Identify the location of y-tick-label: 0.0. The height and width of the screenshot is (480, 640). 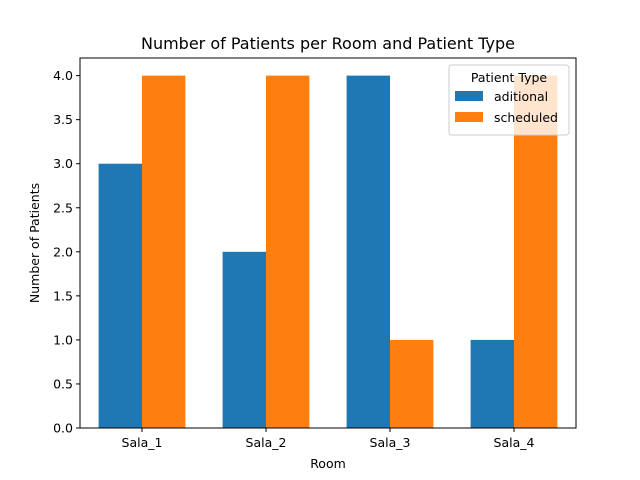
(63, 428).